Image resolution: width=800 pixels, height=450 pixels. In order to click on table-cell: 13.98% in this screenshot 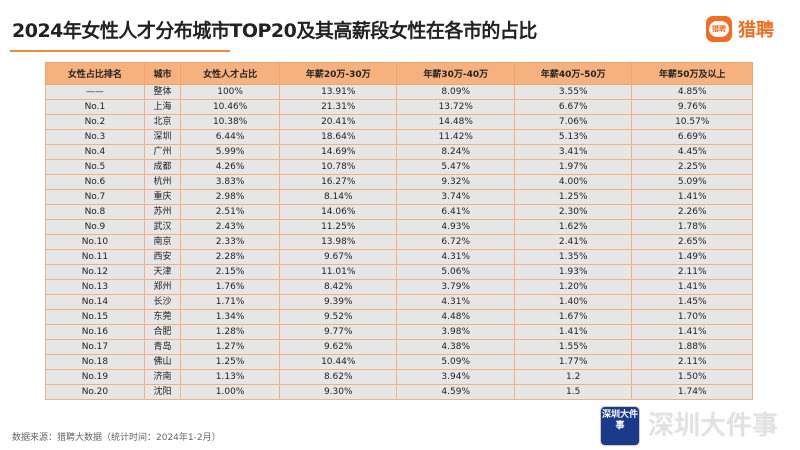, I will do `click(338, 242)`.